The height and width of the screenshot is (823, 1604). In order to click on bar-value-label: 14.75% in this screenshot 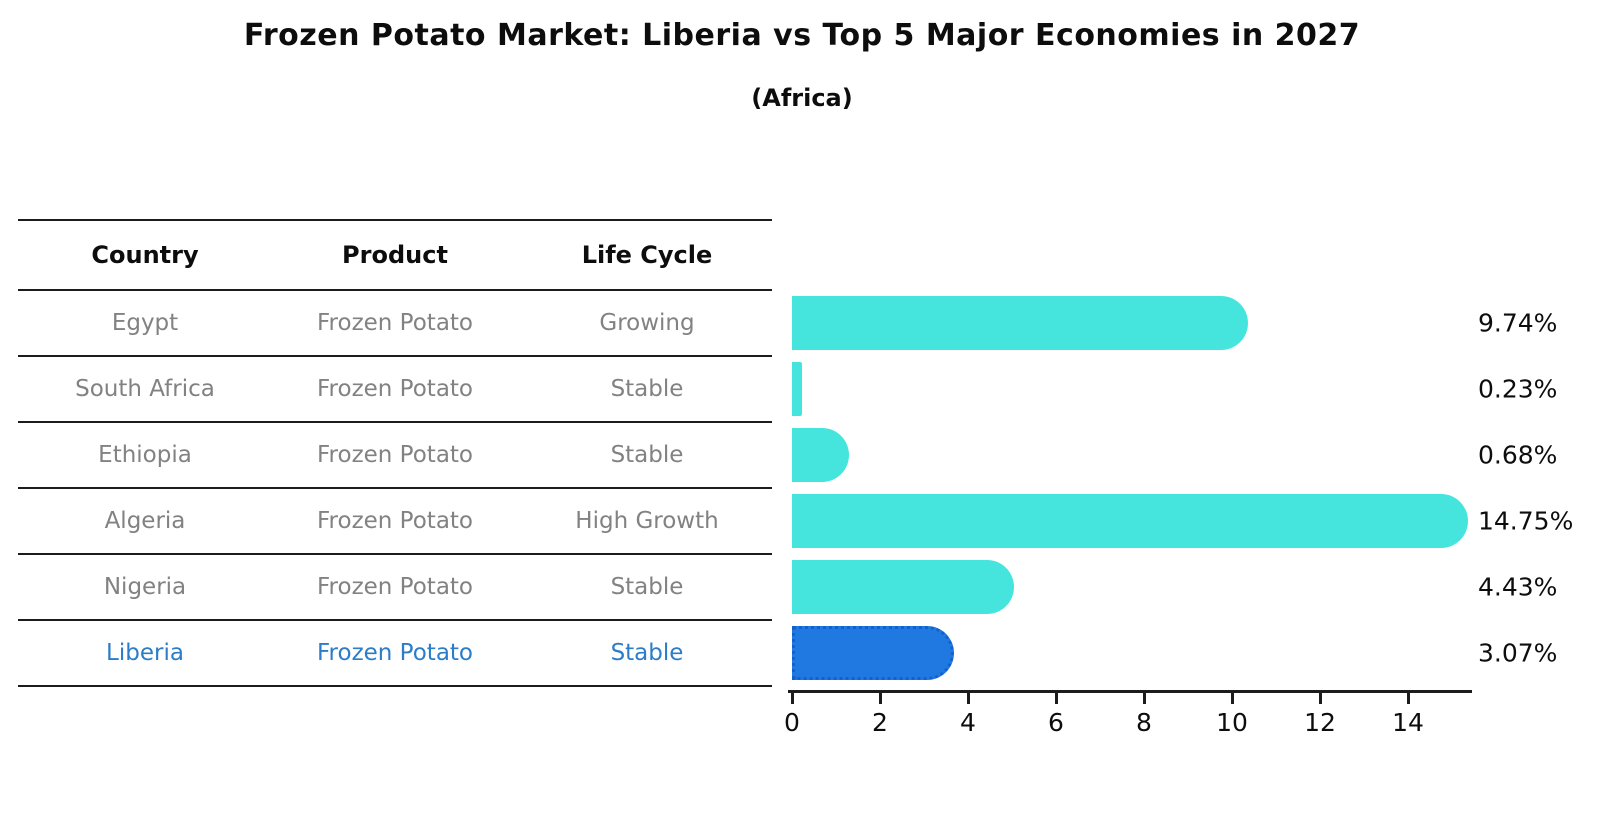, I will do `click(1526, 521)`.